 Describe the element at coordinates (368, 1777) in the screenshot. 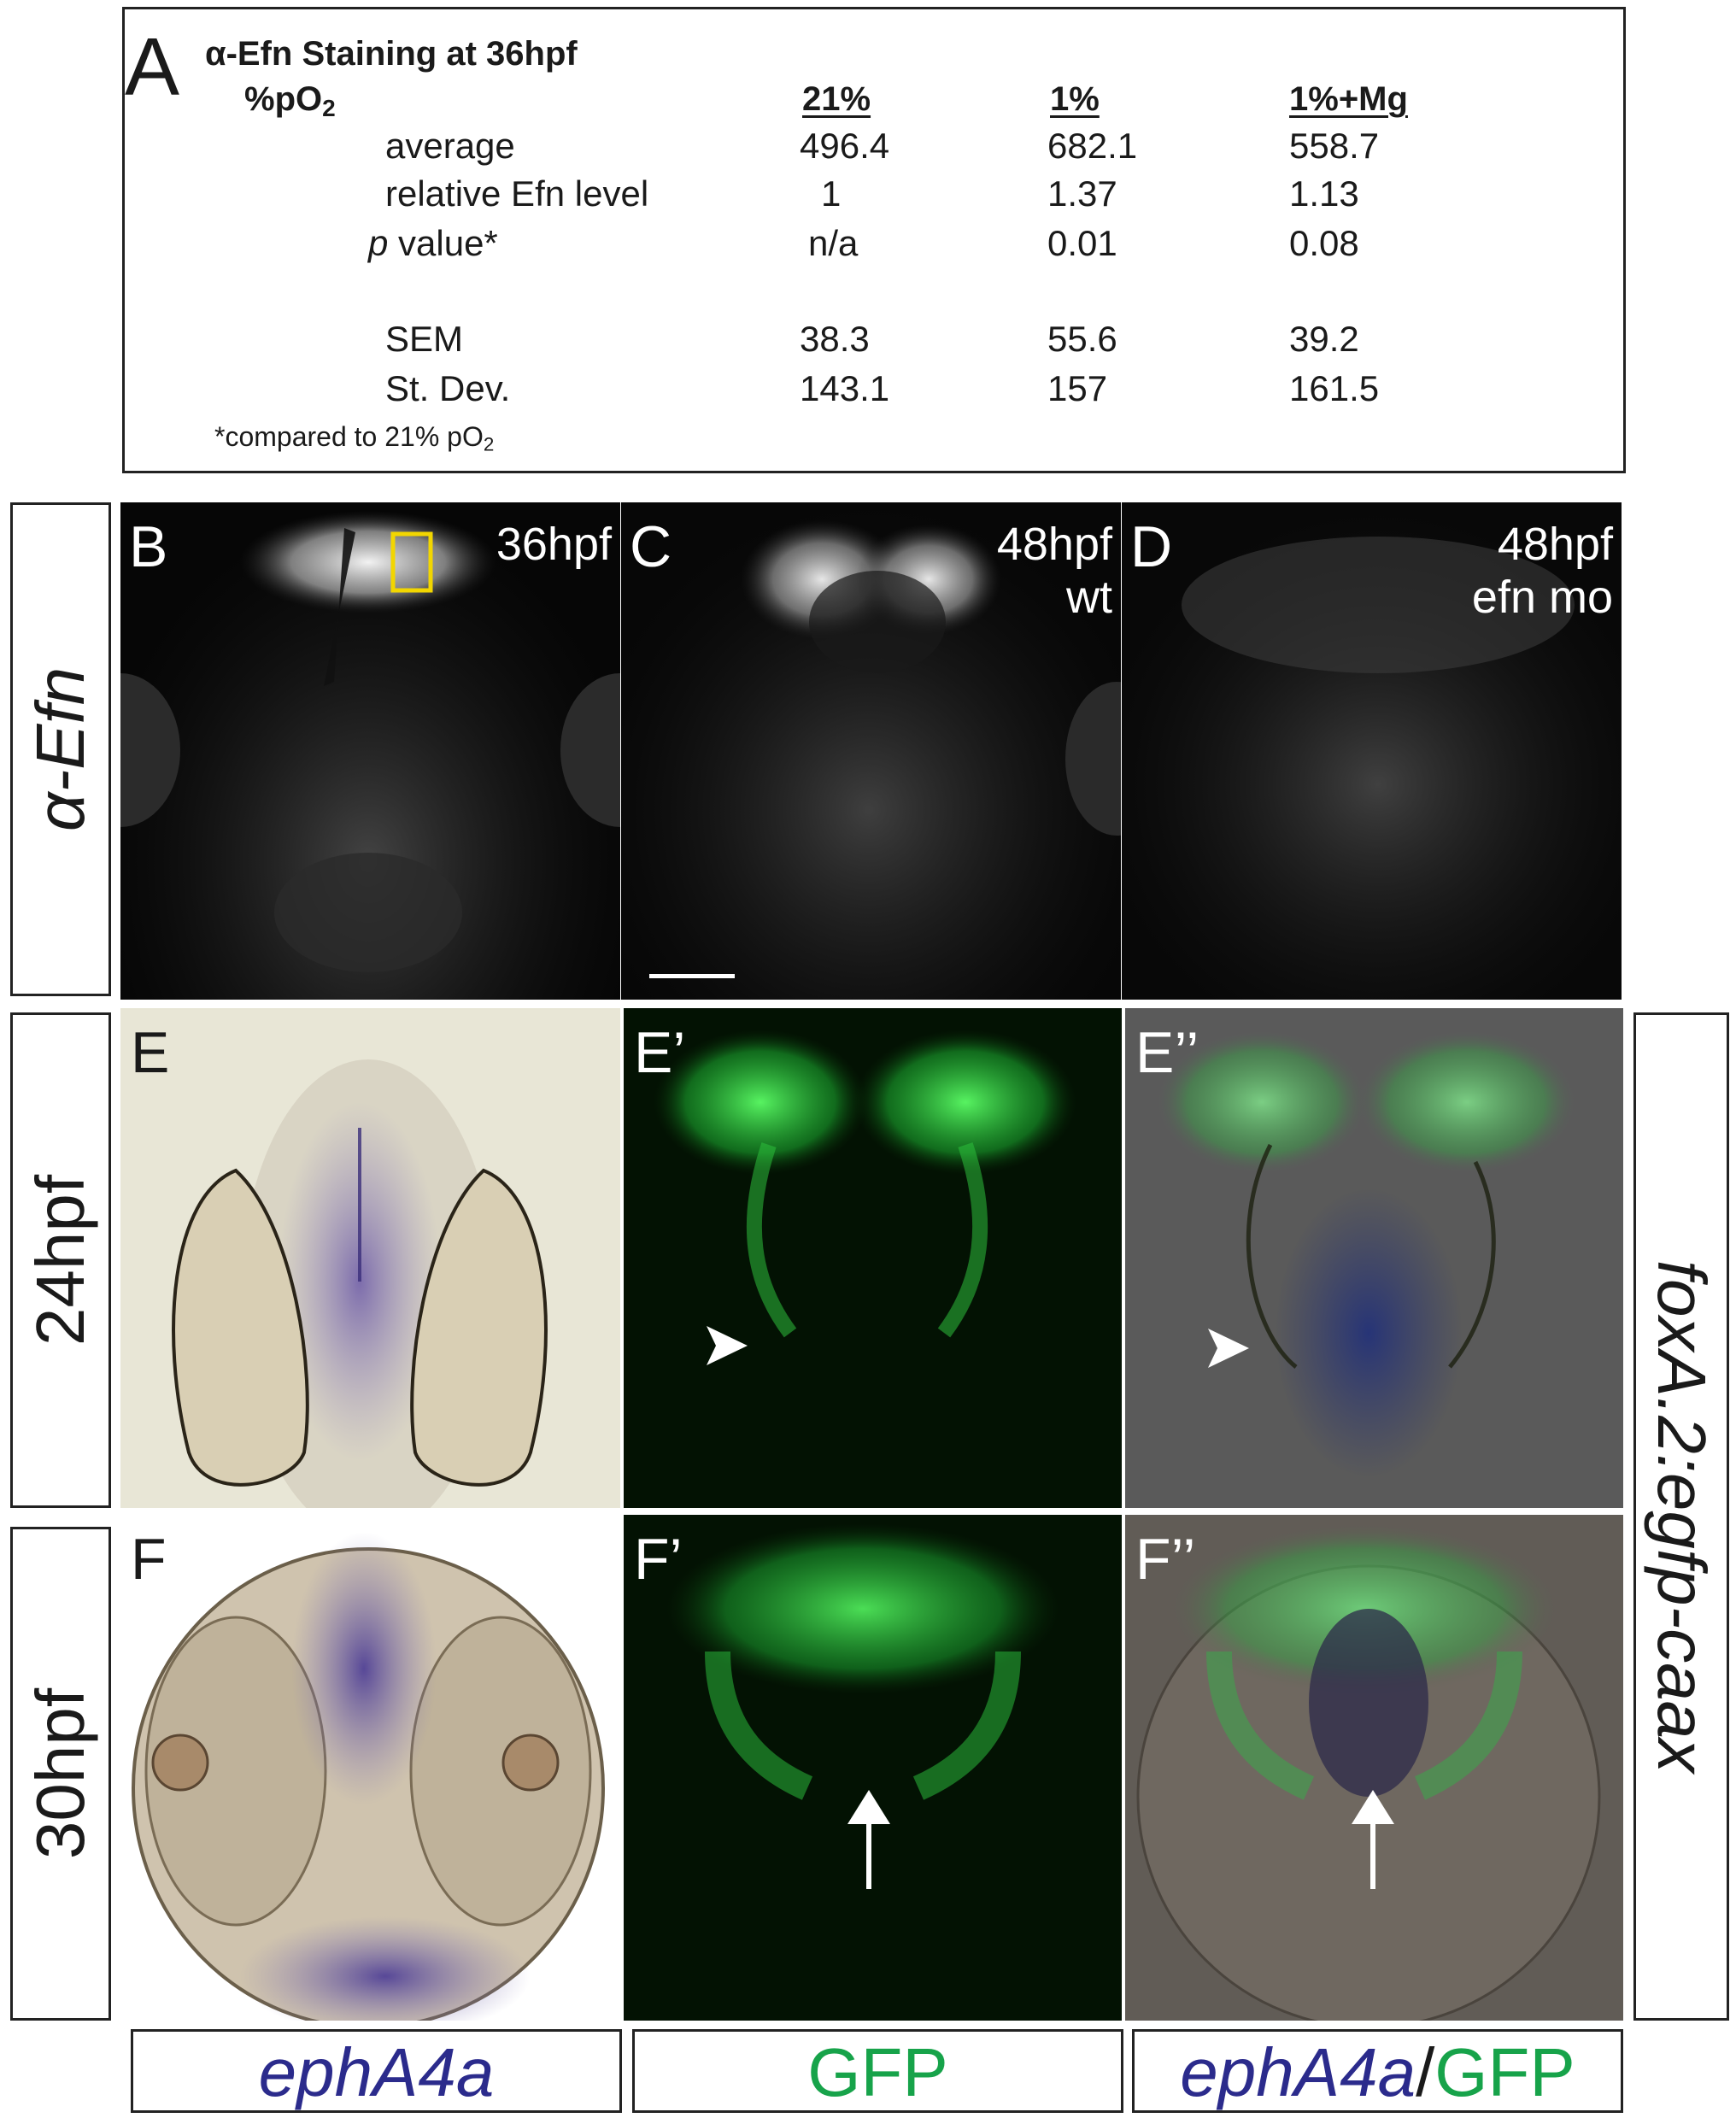

I see `panel-f-image` at that location.